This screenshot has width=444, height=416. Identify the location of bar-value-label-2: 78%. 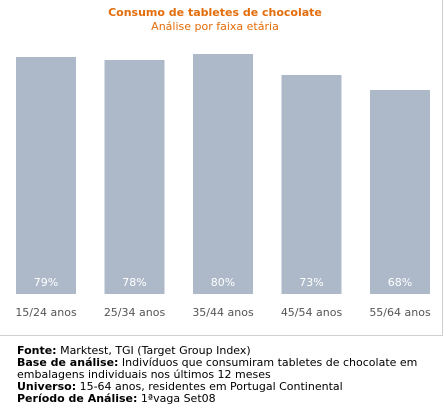
(134, 282).